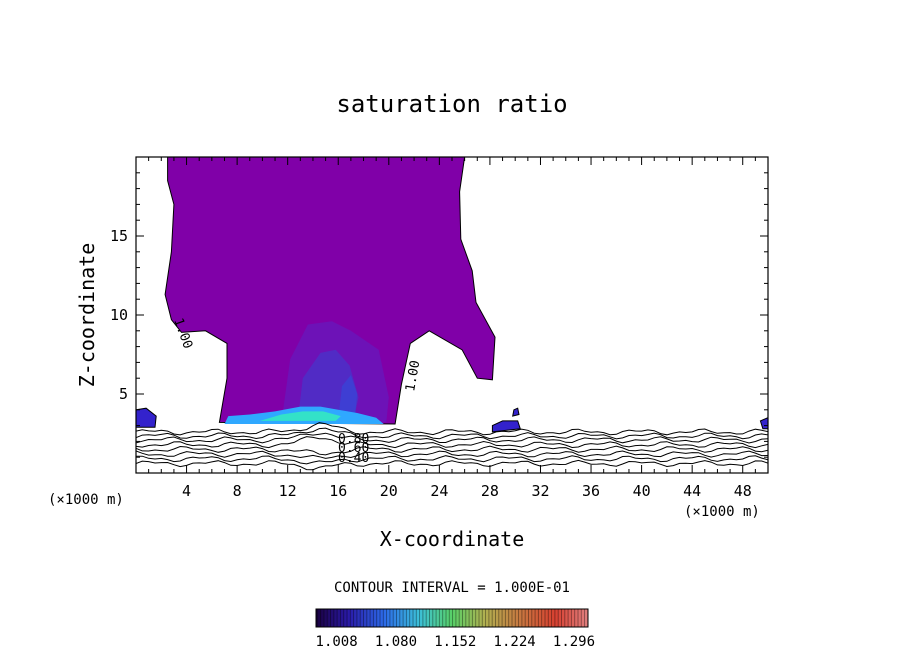  I want to click on contour-labels: 1.00 1.00 0.80 0.60 0.40, so click(296, 391).